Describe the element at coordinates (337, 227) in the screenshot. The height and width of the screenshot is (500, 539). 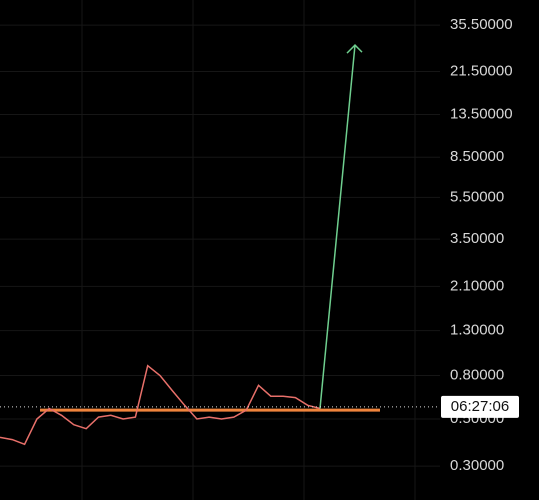
I see `arrow-line` at that location.